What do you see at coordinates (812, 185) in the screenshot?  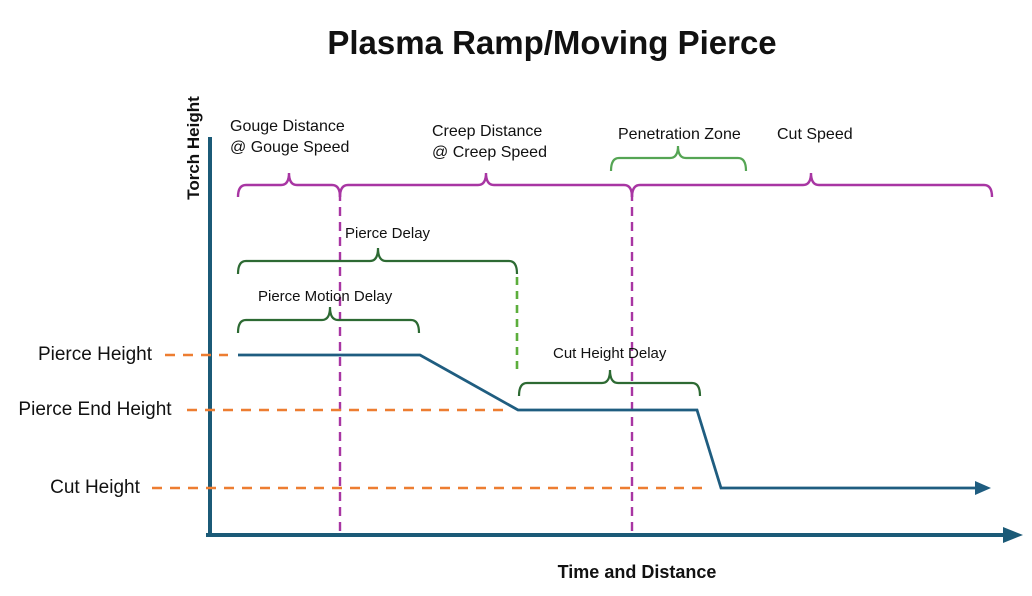 I see `cut-speed-brace` at bounding box center [812, 185].